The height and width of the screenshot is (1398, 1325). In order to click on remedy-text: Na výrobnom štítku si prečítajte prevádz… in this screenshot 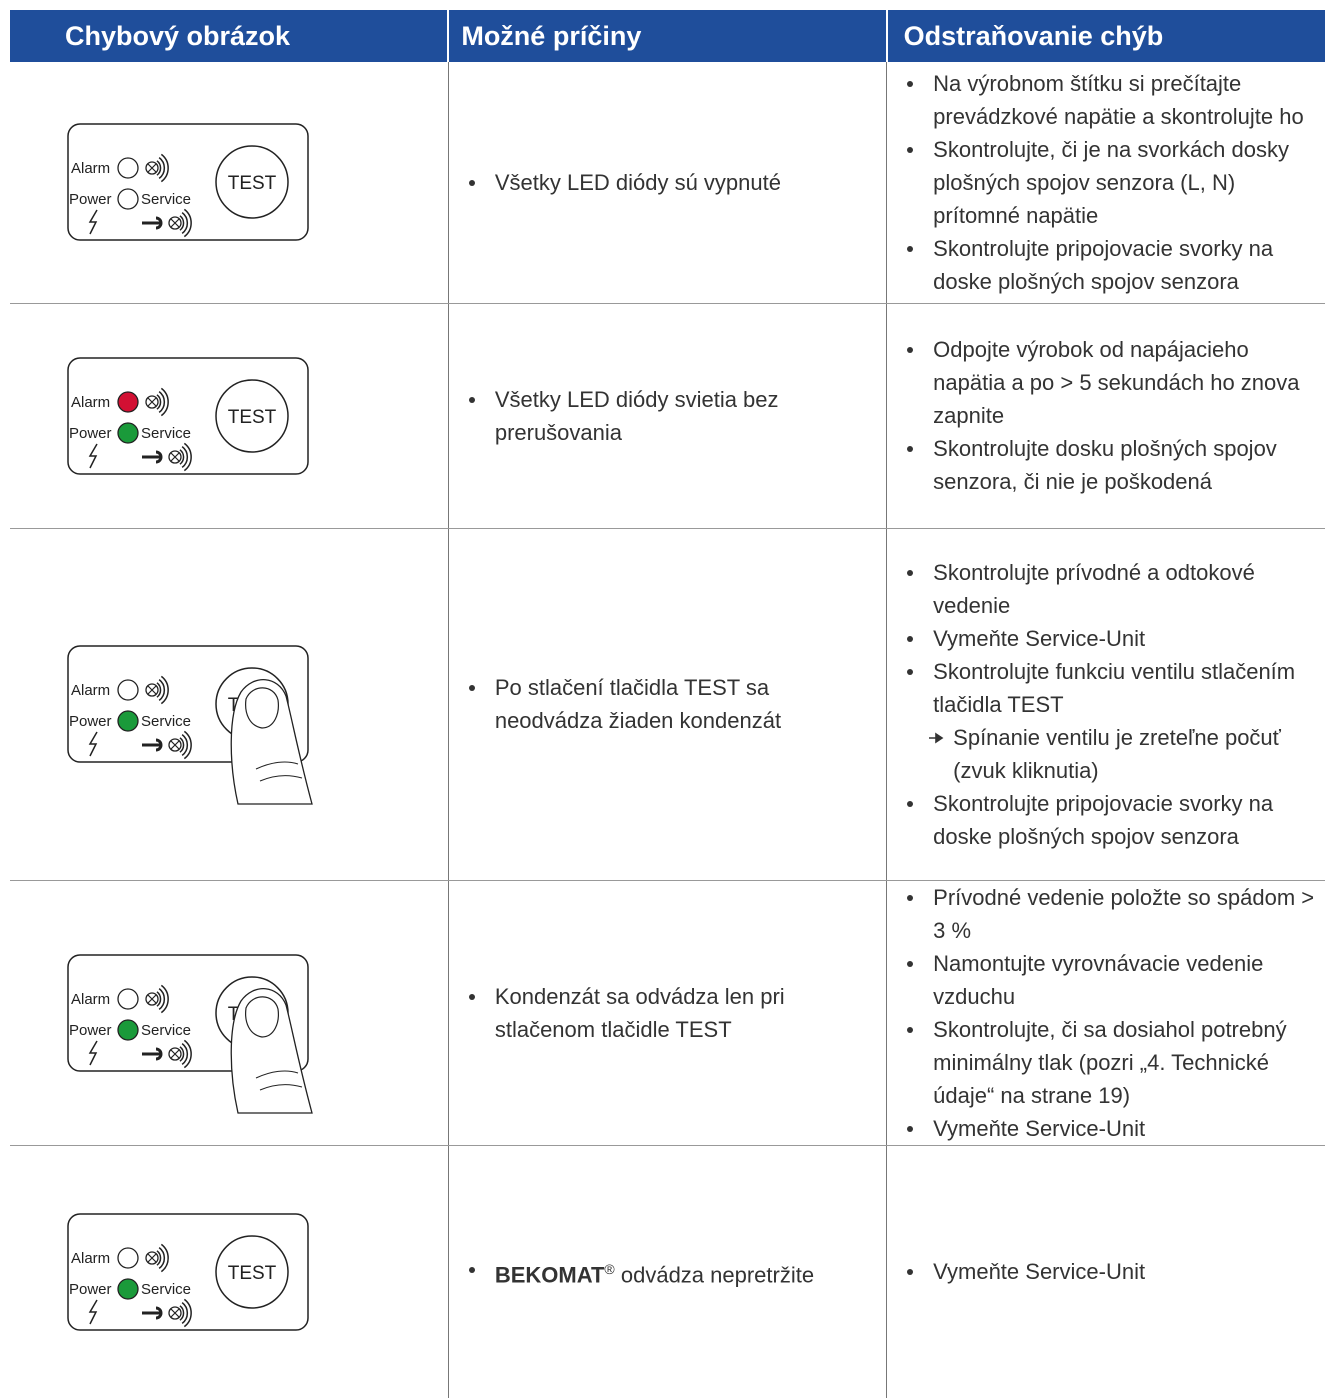, I will do `click(1118, 99)`.